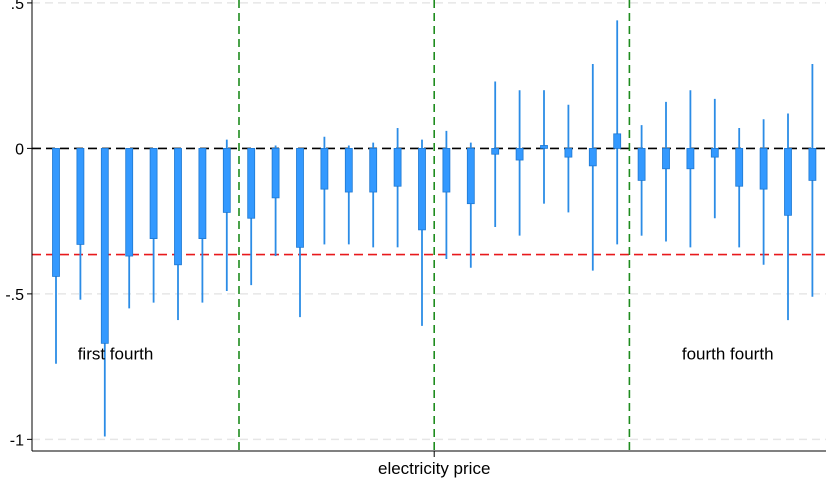 The width and height of the screenshot is (826, 480). Describe the element at coordinates (116, 354) in the screenshot. I see `annotation-label: first fourth` at that location.